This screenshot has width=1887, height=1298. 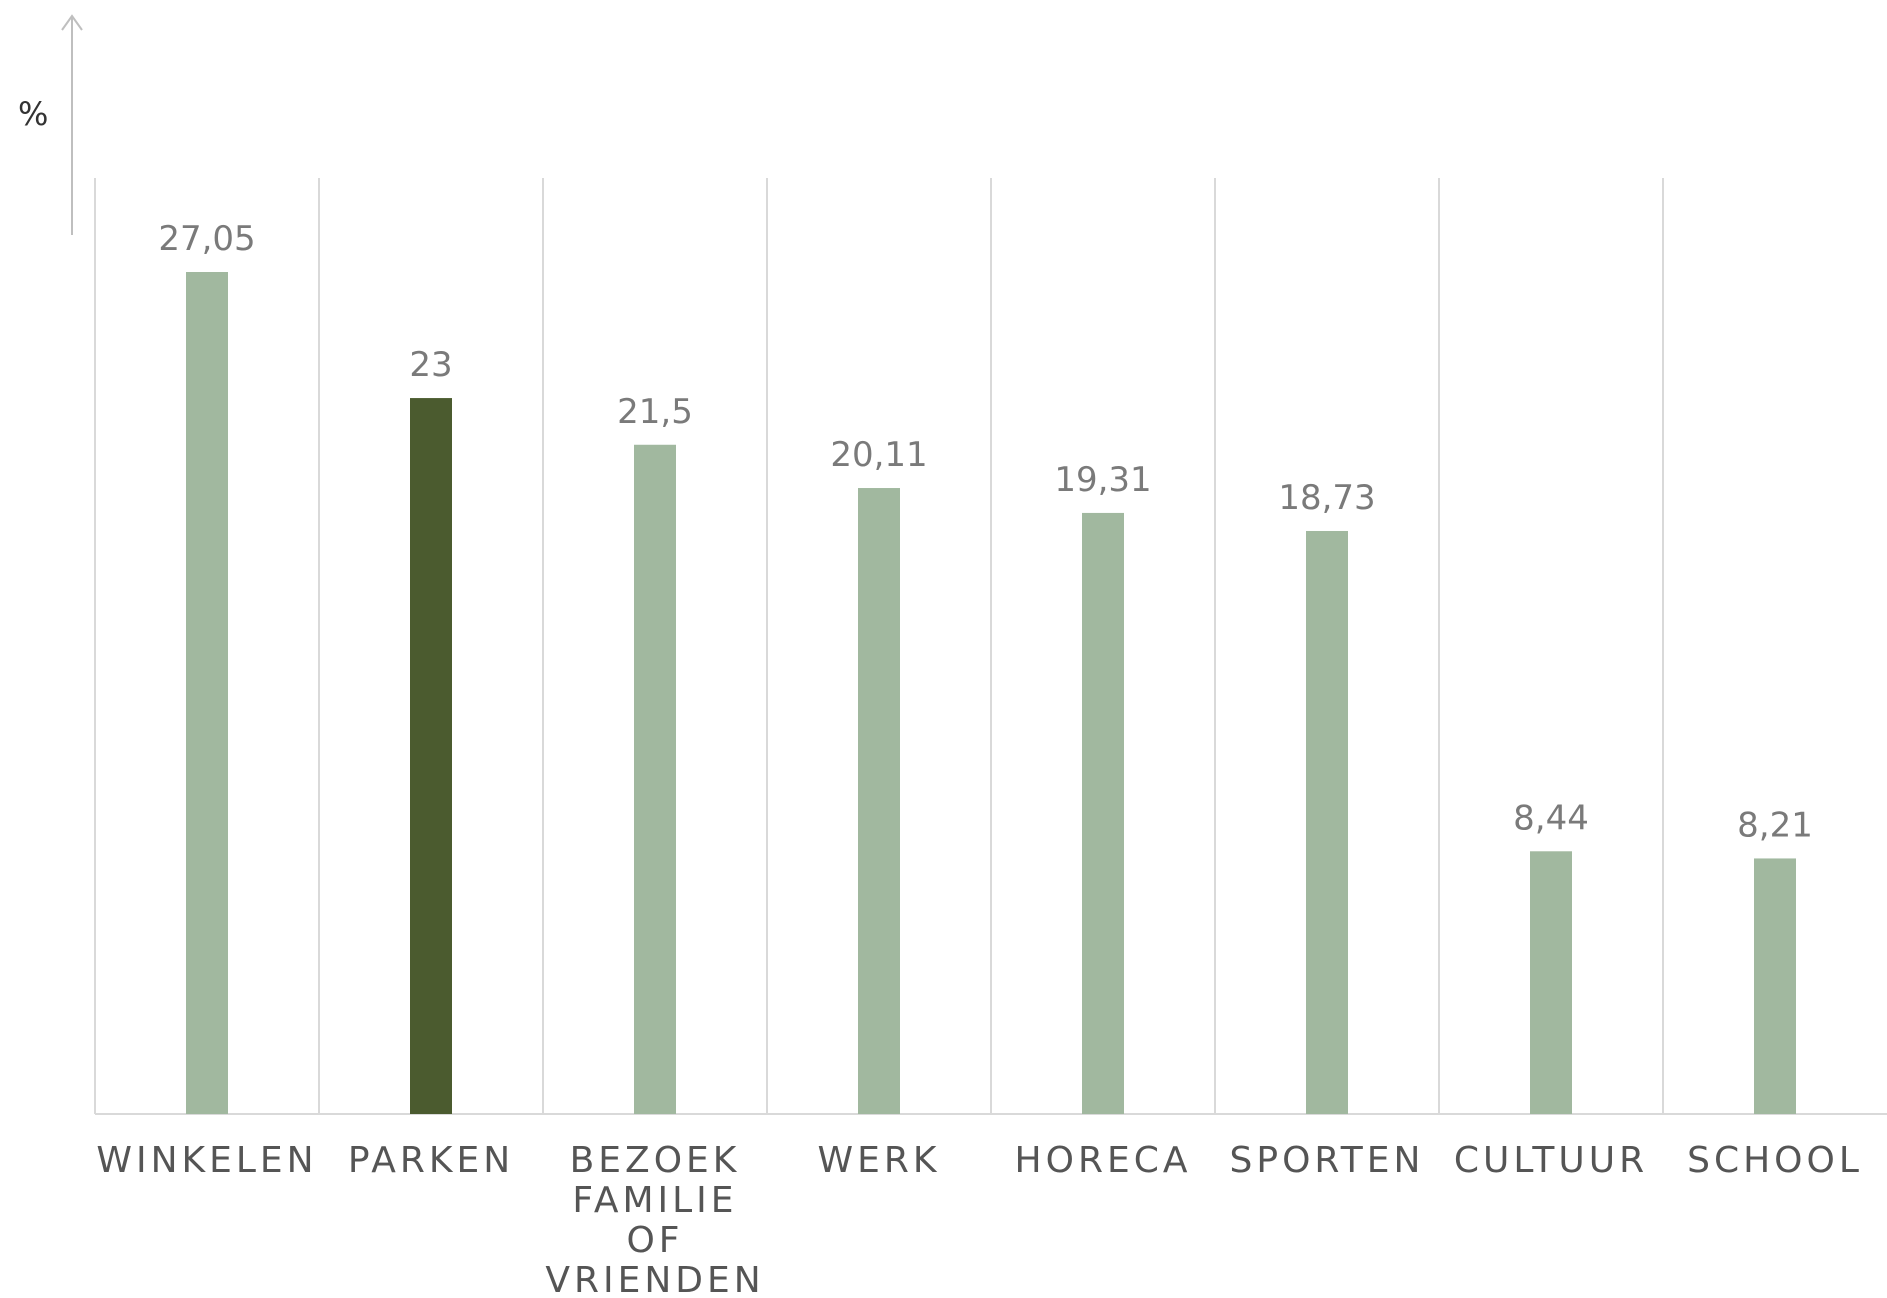 What do you see at coordinates (654, 1279) in the screenshot?
I see `category-label-line: VRIENDEN` at bounding box center [654, 1279].